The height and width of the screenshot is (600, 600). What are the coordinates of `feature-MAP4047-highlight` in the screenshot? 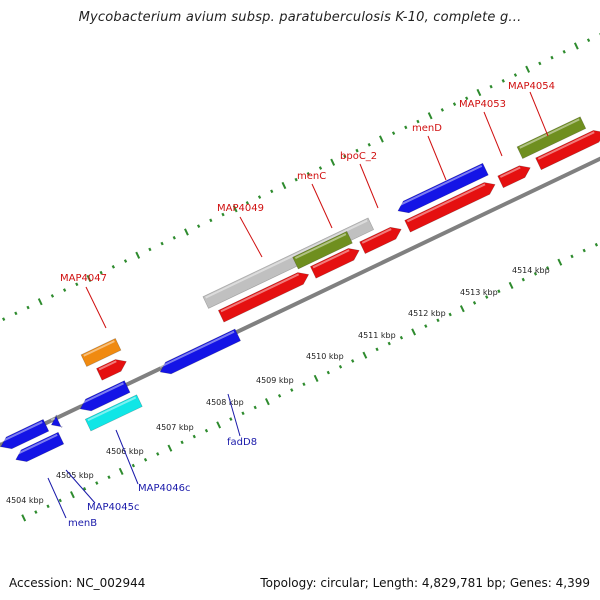 It's located at (107, 365).